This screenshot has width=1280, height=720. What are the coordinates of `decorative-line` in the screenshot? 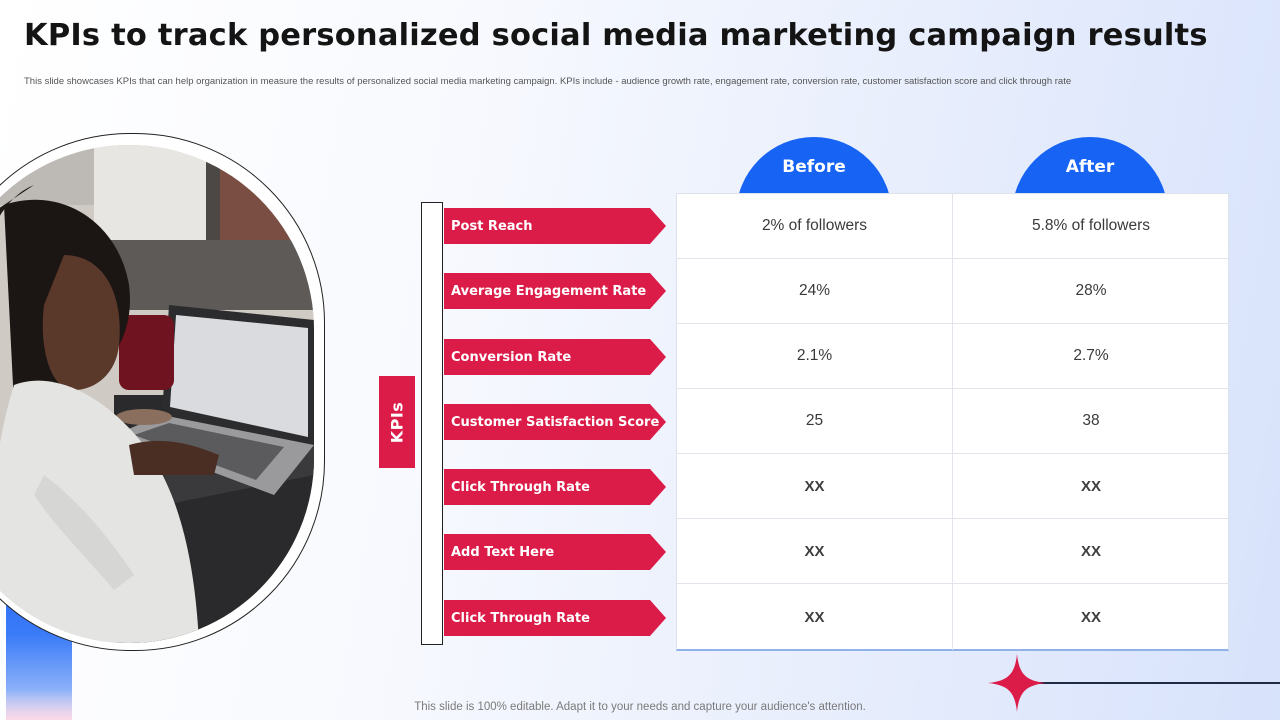 It's located at (1155, 683).